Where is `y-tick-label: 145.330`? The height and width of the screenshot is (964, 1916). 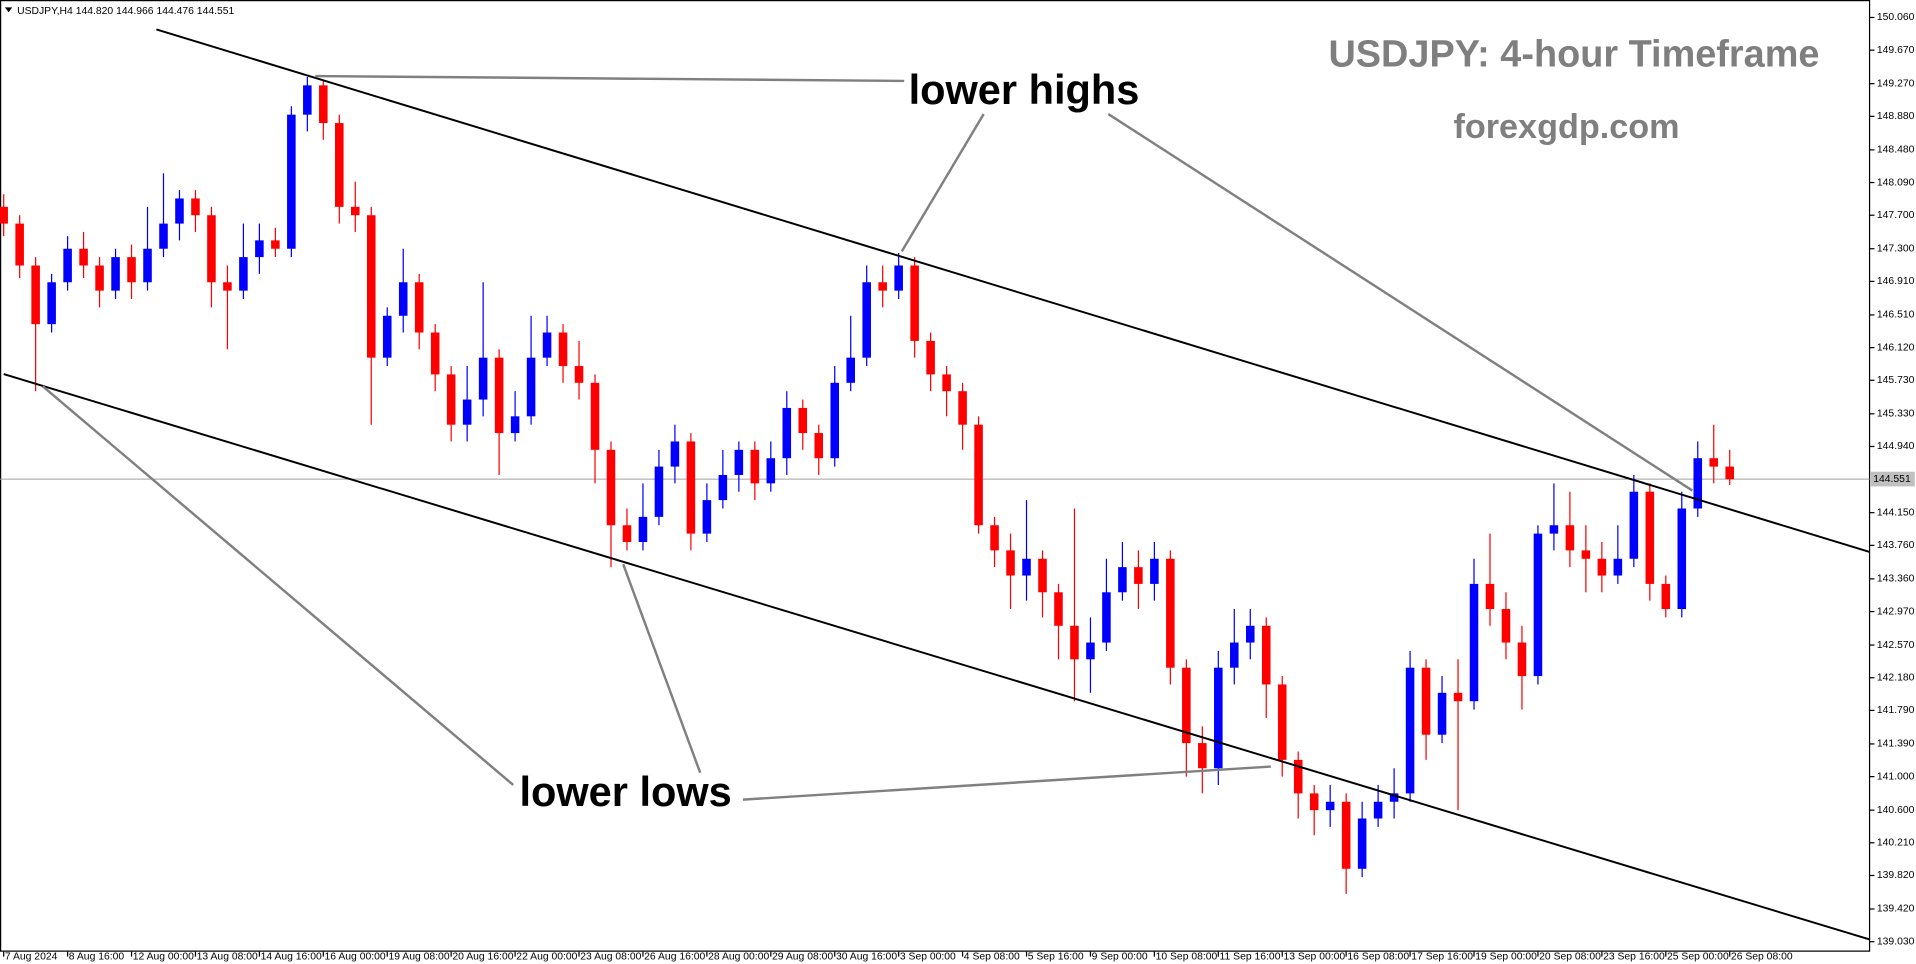
y-tick-label: 145.330 is located at coordinates (1896, 414).